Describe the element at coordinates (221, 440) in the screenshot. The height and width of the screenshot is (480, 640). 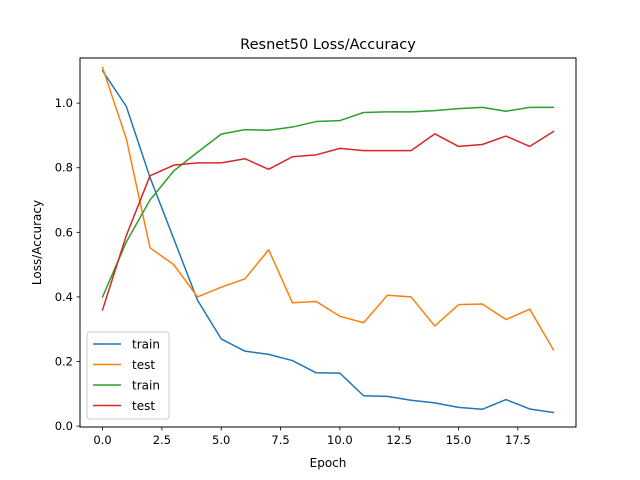
I see `x-tick-label-2: 5.0` at that location.